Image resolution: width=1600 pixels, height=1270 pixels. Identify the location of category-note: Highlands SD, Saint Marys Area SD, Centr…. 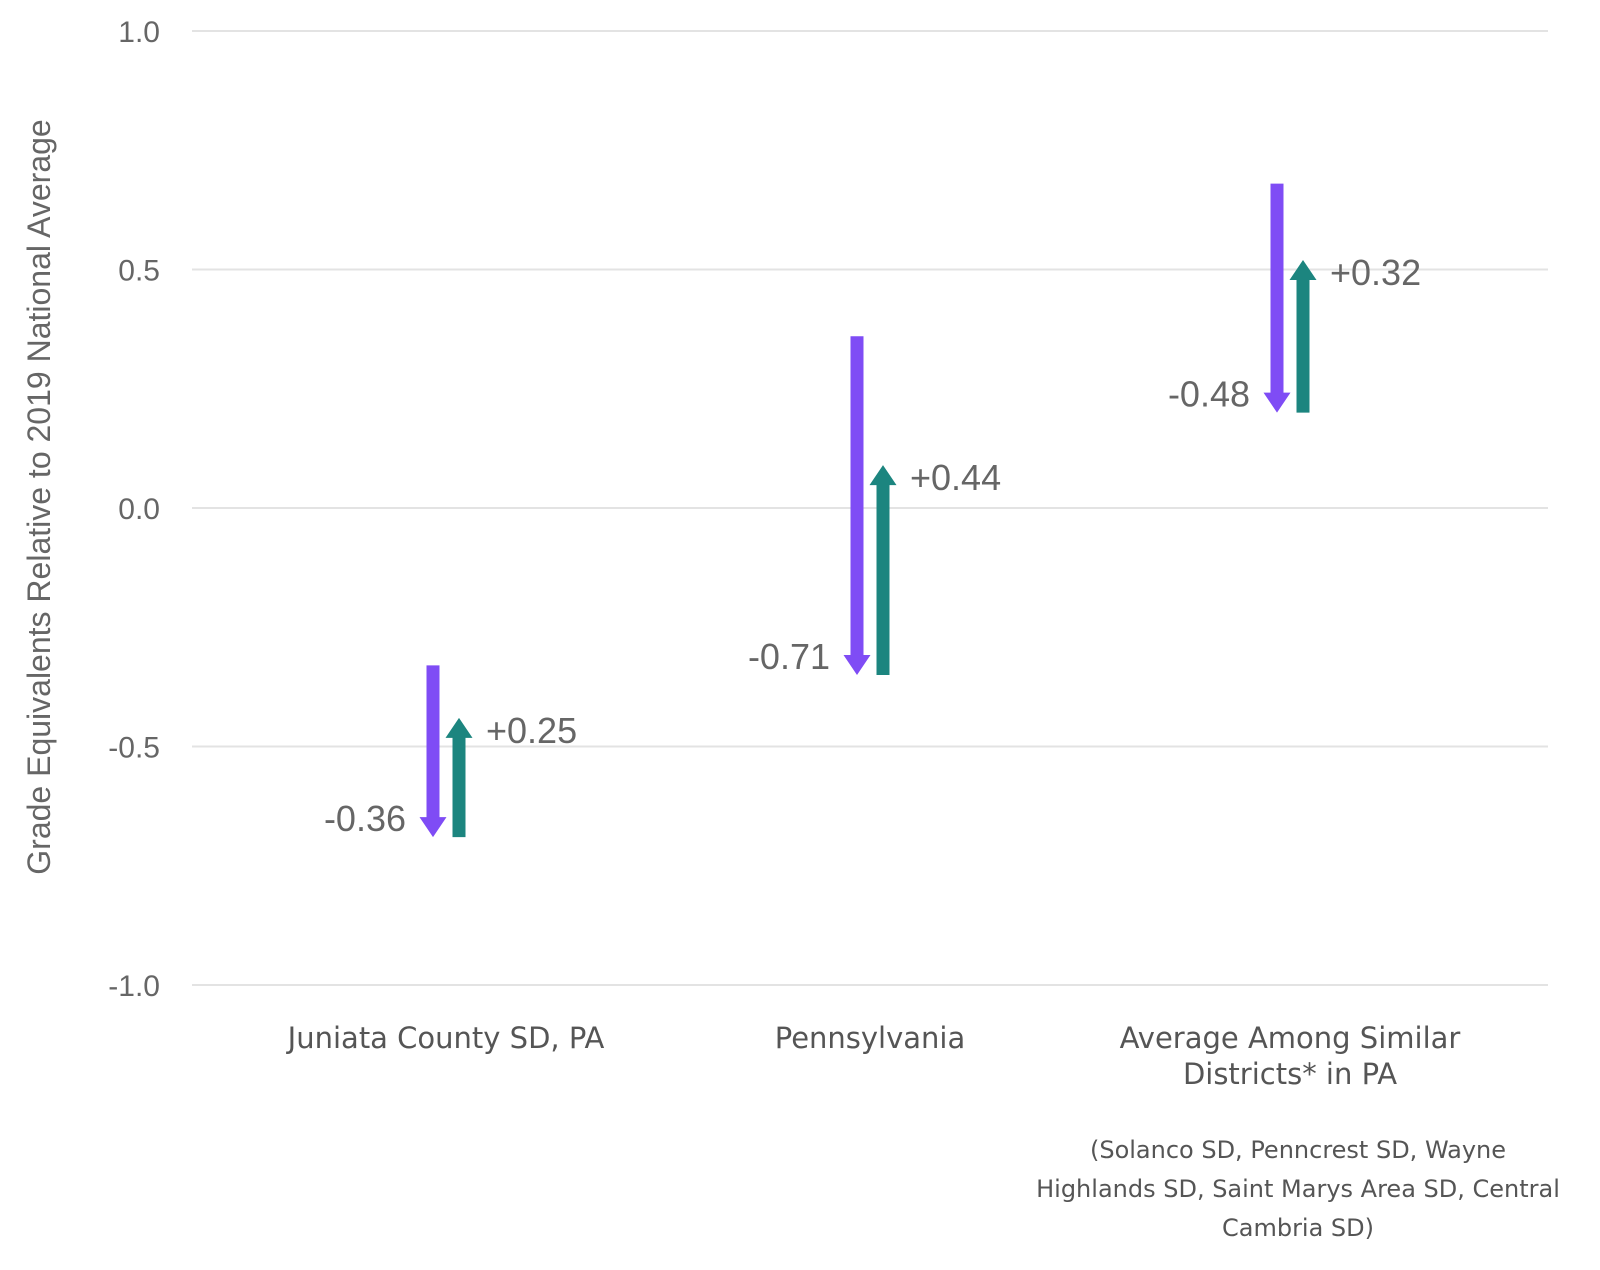
(1298, 1189).